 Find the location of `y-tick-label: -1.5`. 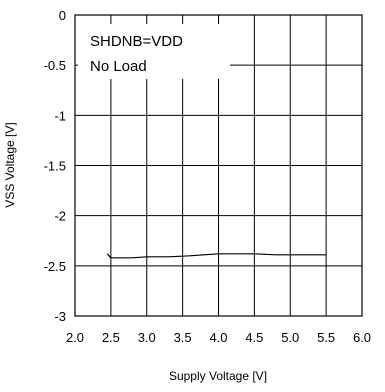

y-tick-label: -1.5 is located at coordinates (55, 166).